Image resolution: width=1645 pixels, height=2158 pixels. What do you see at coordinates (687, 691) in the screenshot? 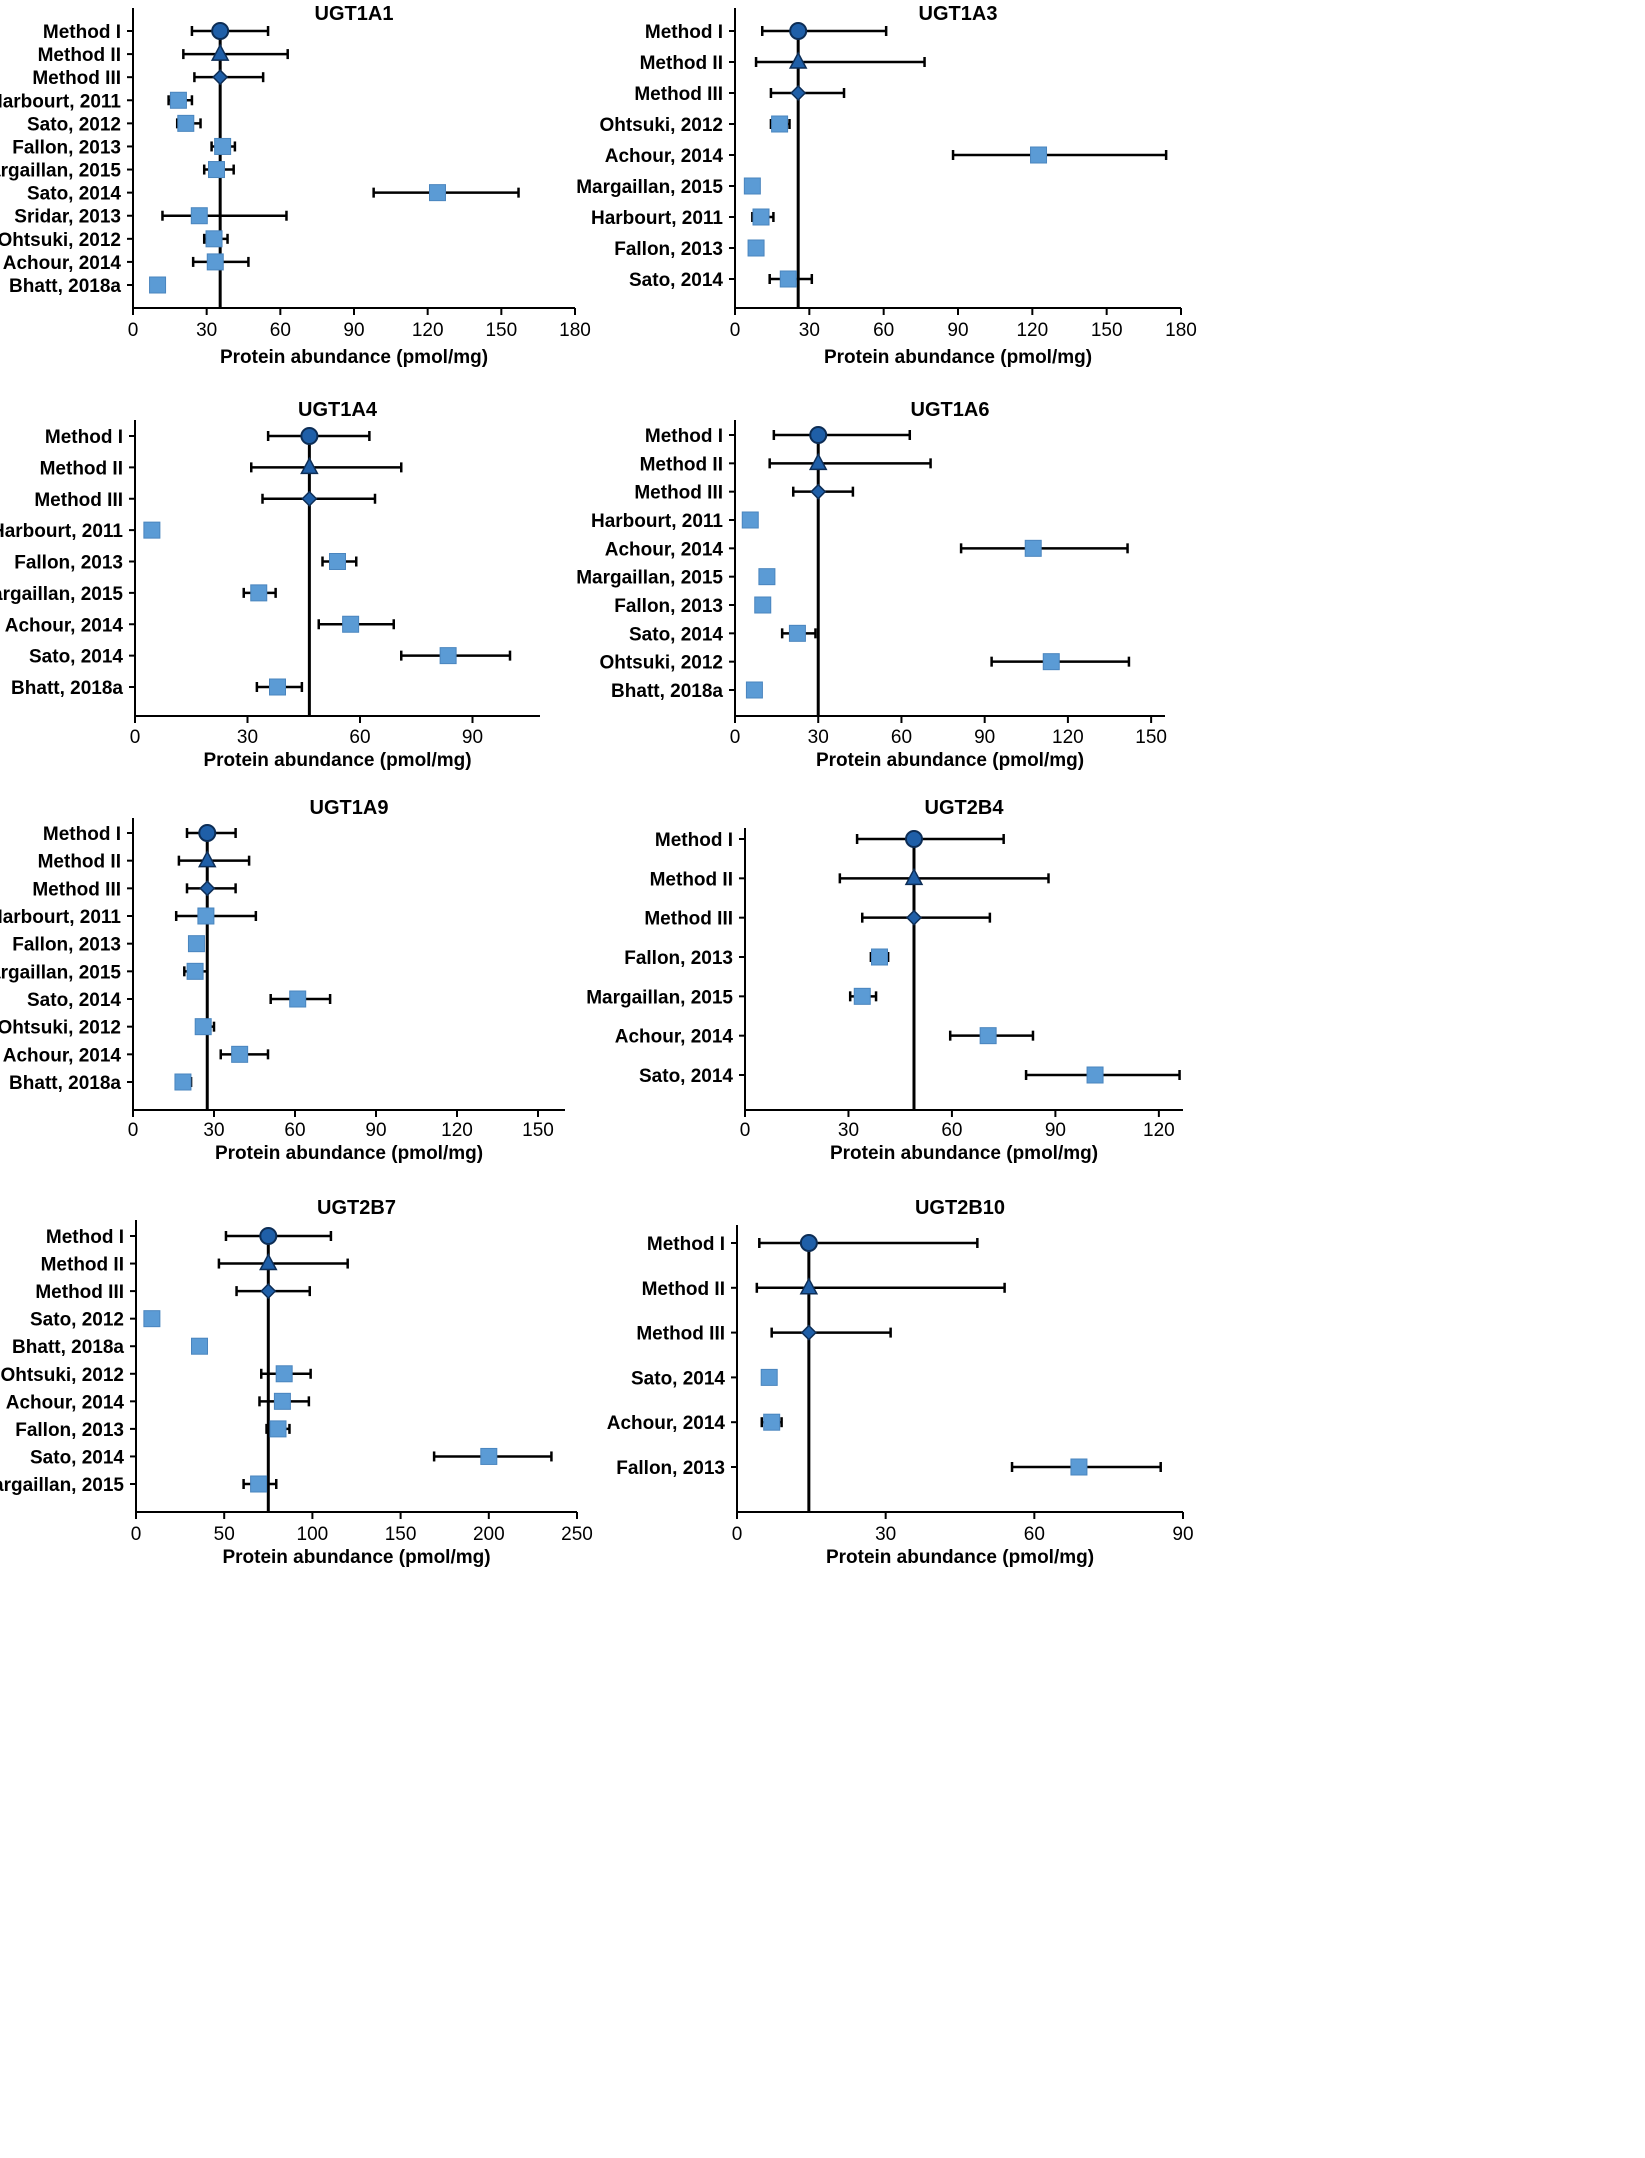
I see `row-bhatt-2018a: Bhatt, 2018a` at bounding box center [687, 691].